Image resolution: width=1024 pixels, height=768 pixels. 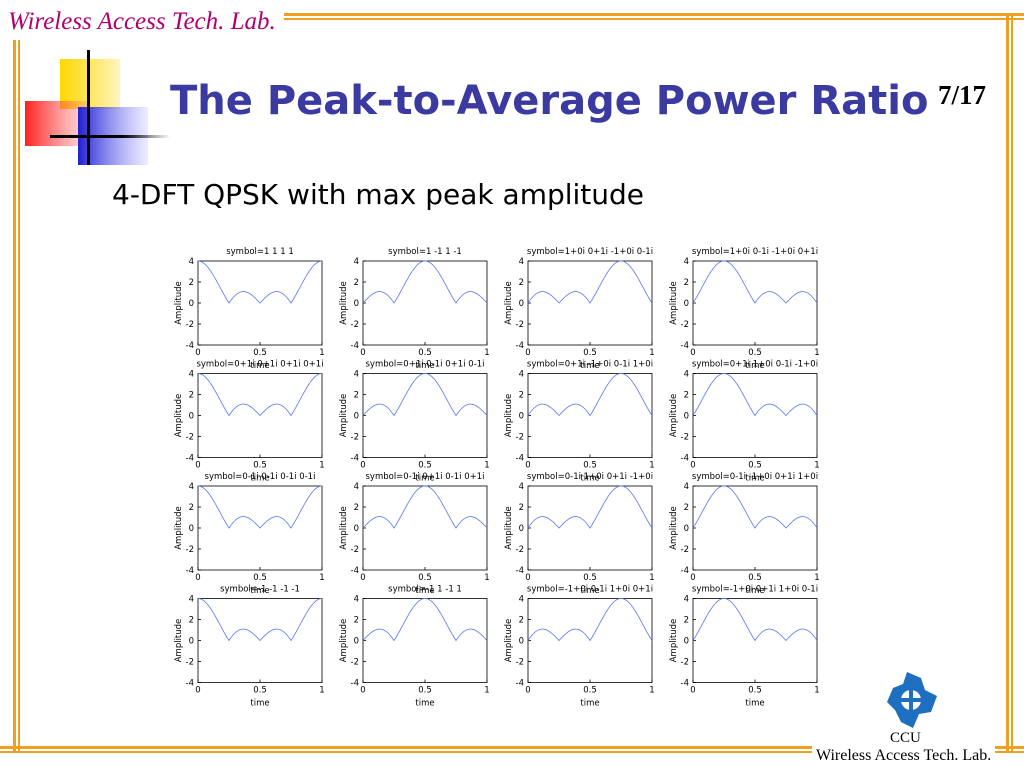 What do you see at coordinates (590, 252) in the screenshot?
I see `subplot-title: symbol=1+0i 0+1i -1+0i 0-1i` at bounding box center [590, 252].